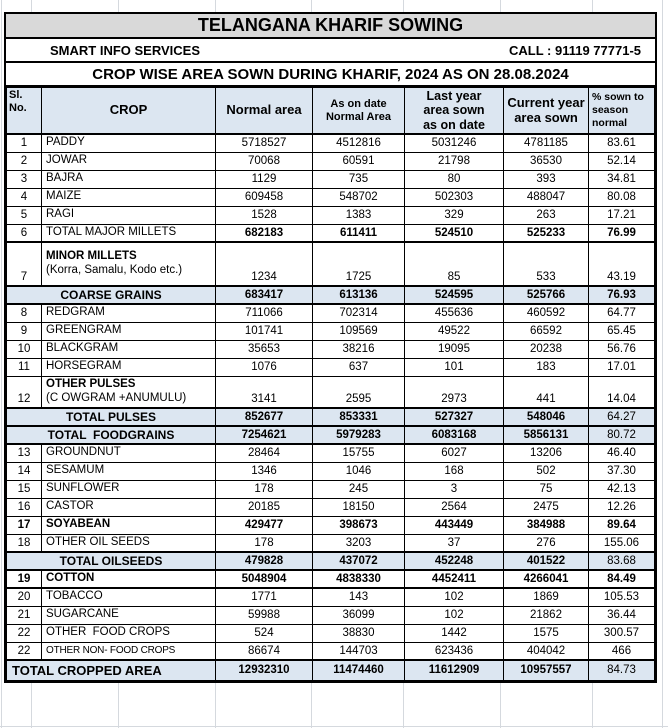  I want to click on value-cell: 613136, so click(358, 295).